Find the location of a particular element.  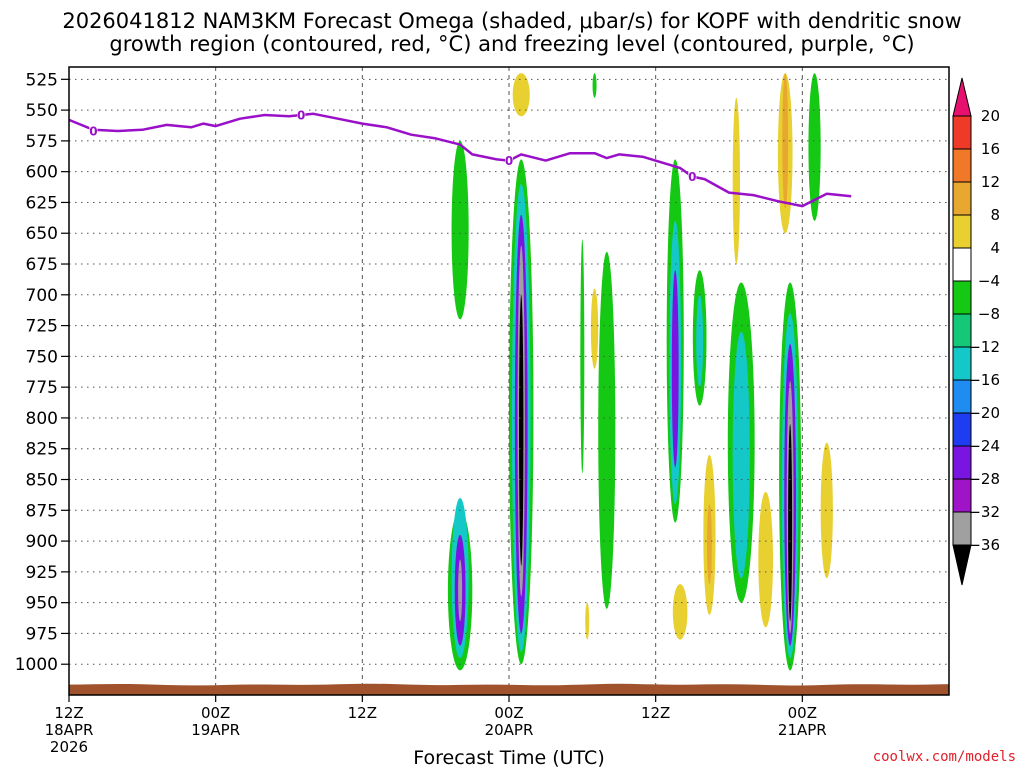

x-tick-label: 20APR is located at coordinates (509, 730).